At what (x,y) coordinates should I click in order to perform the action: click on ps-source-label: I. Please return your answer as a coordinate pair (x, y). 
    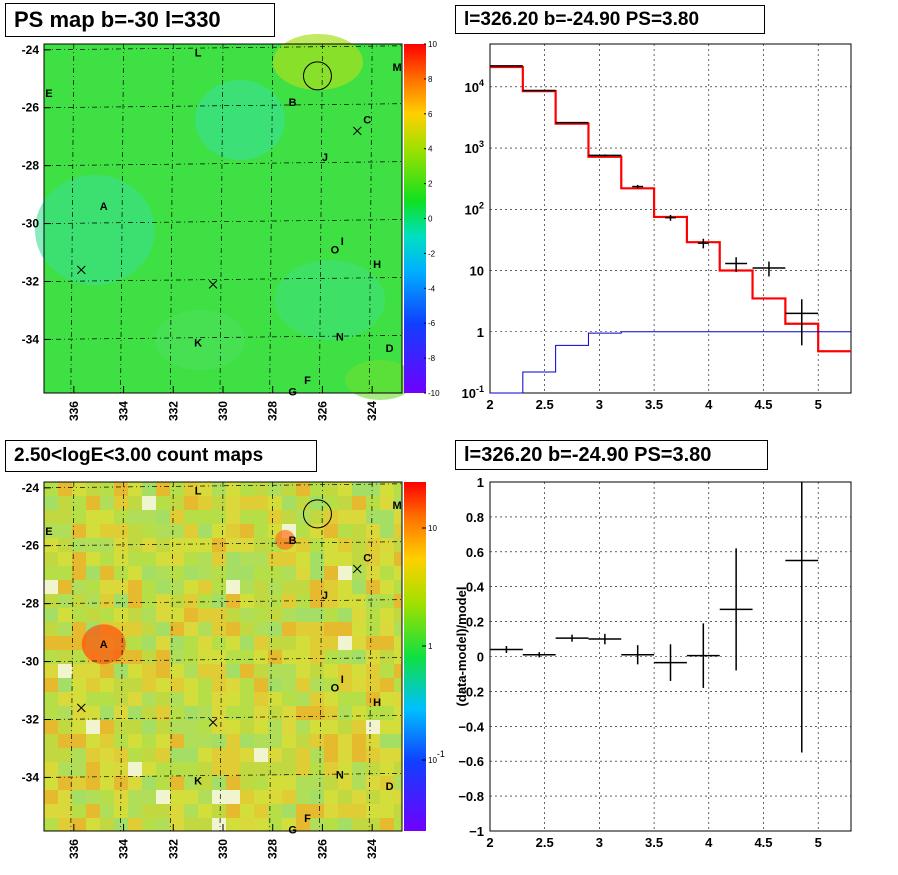
    Looking at the image, I should click on (342, 242).